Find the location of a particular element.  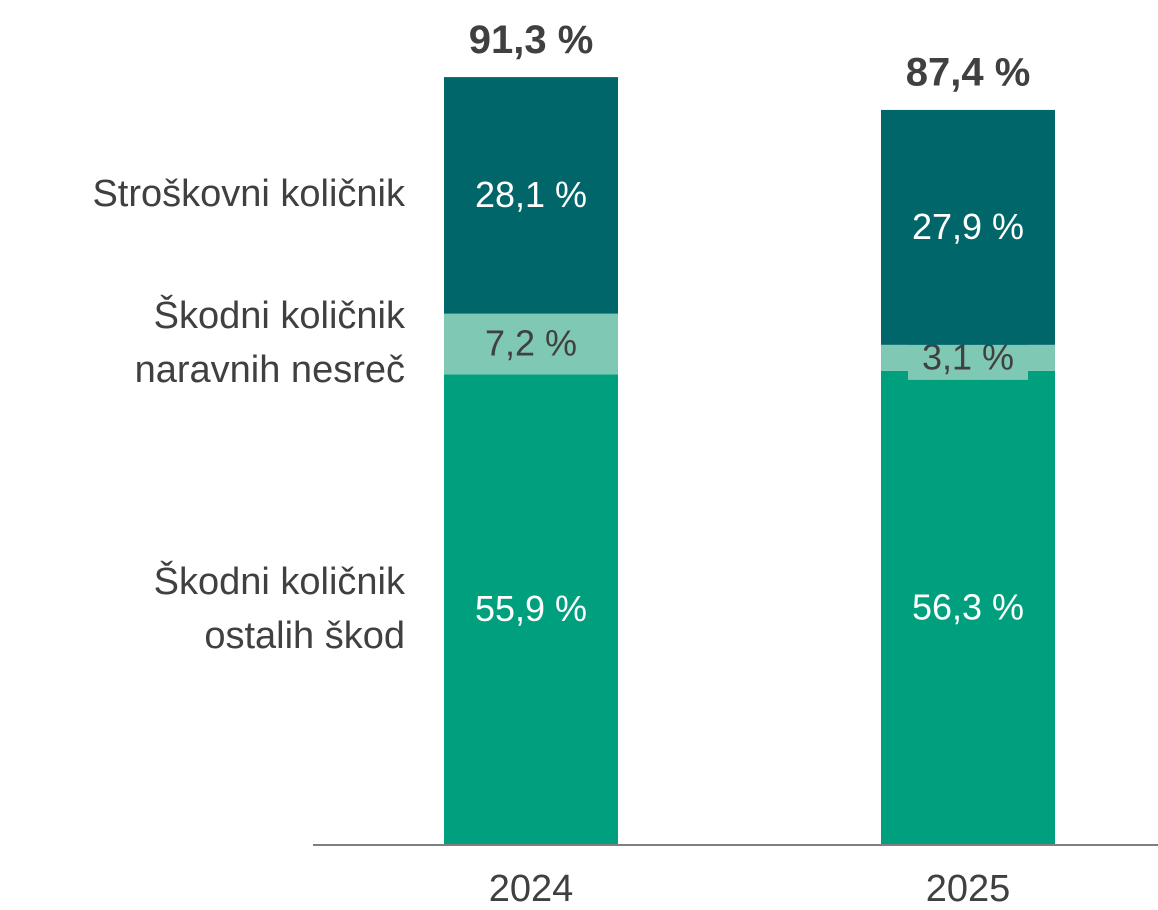

total-label: 91,3 % is located at coordinates (531, 40).